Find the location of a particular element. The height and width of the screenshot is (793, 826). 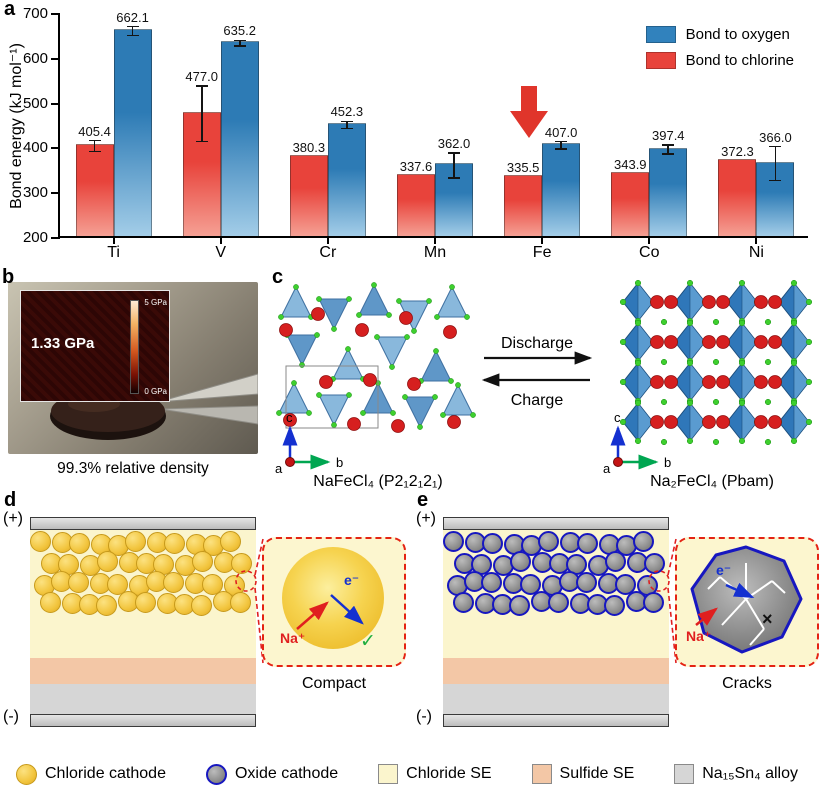

discharge-label: Discharge is located at coordinates (537, 343).